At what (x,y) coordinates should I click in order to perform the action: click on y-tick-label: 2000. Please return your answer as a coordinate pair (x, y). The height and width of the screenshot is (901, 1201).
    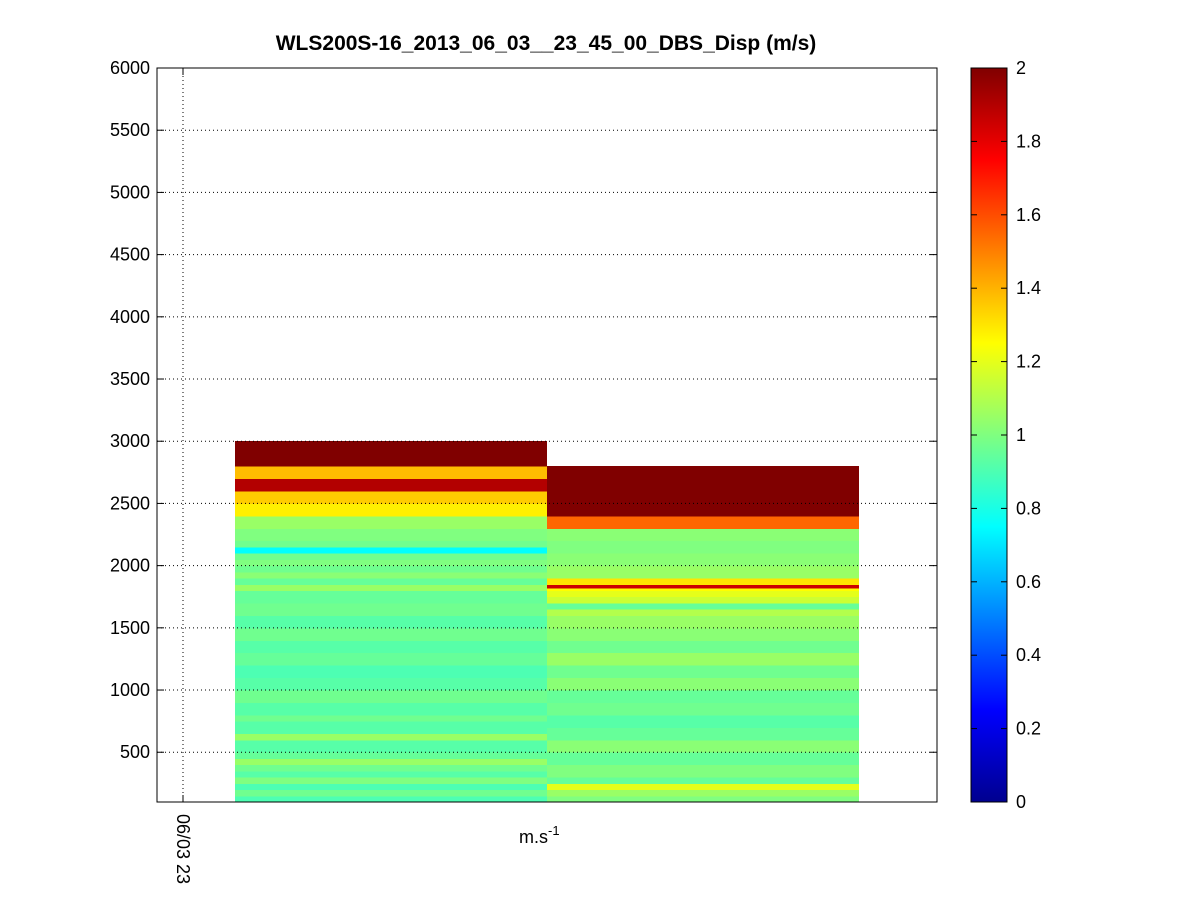
    Looking at the image, I should click on (130, 566).